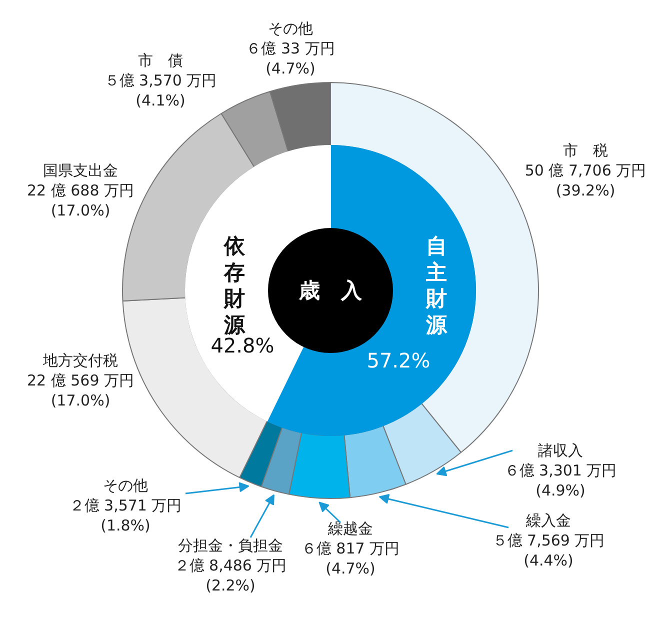 Image resolution: width=665 pixels, height=626 pixels. Describe the element at coordinates (80, 391) in the screenshot. I see `data-label: 22 億 569 万円 (17.0%)` at that location.